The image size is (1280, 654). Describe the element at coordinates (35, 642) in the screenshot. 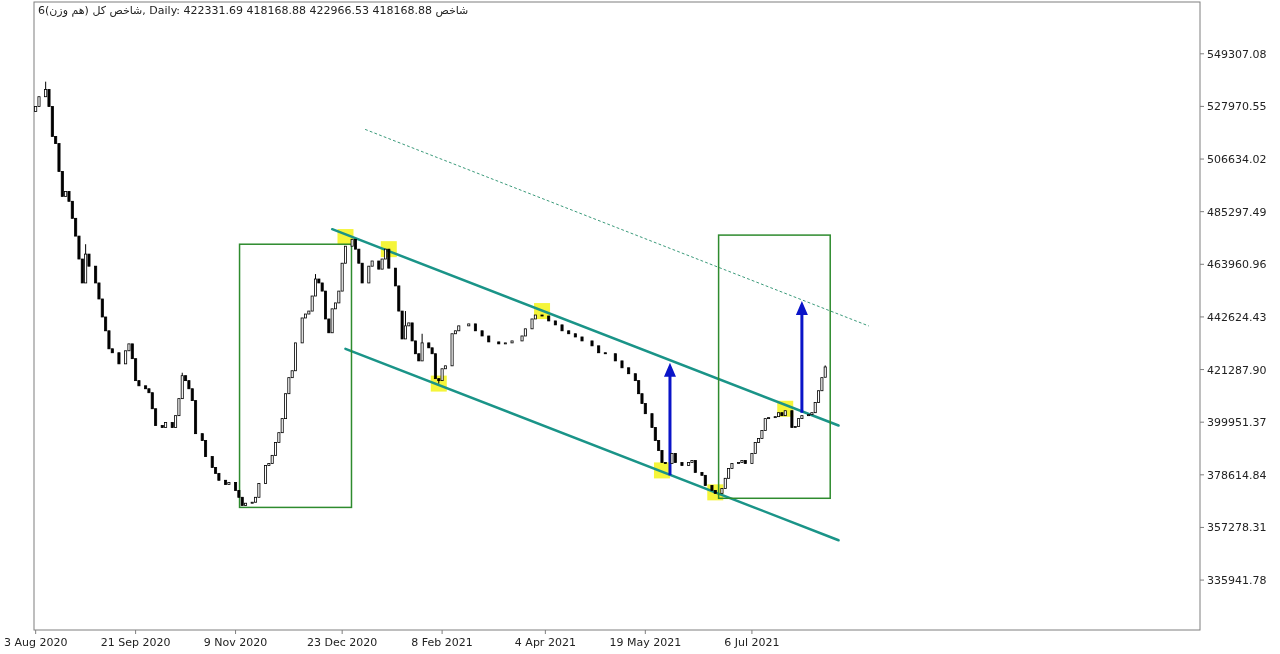

I see `x-tick-label: 3 Aug 2020` at that location.